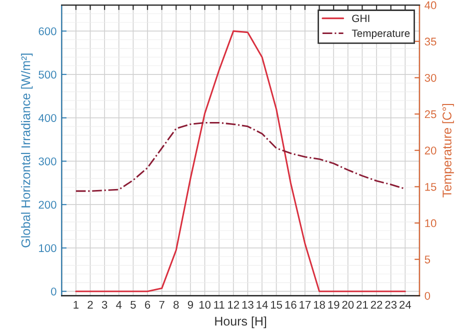 This screenshot has height=336, width=474. I want to click on x-tick-label: 1, so click(76, 304).